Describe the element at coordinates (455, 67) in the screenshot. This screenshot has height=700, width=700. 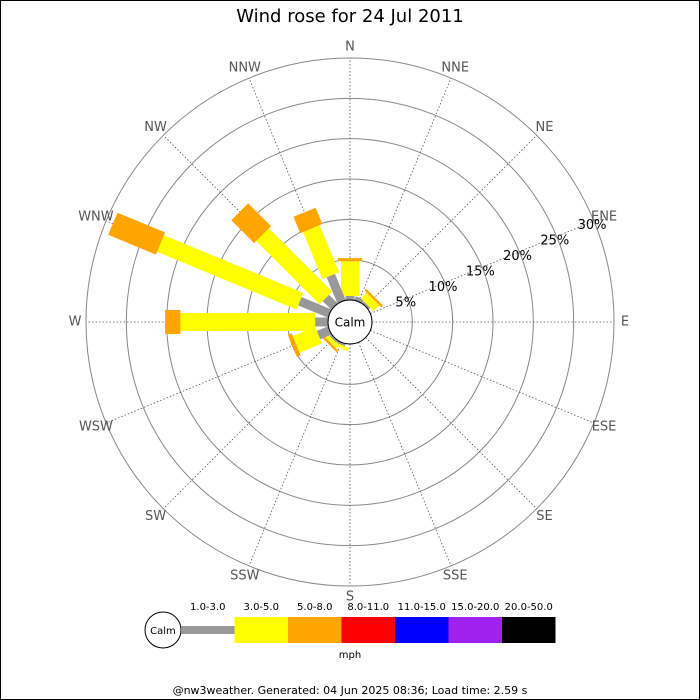
I see `direction-label: NNE` at that location.